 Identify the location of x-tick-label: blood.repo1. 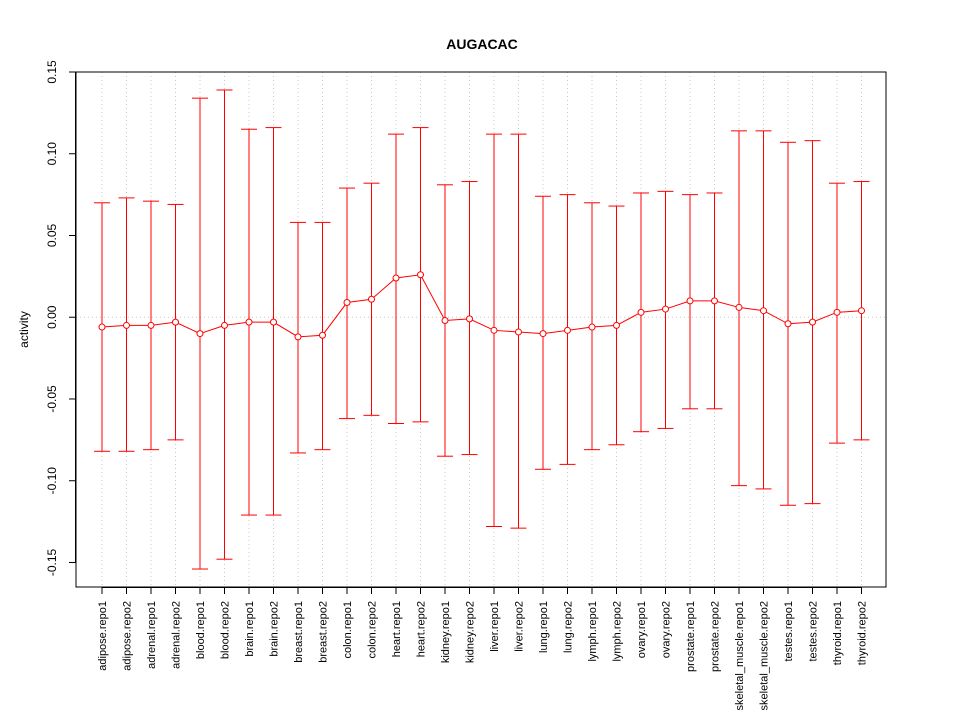
(201, 630).